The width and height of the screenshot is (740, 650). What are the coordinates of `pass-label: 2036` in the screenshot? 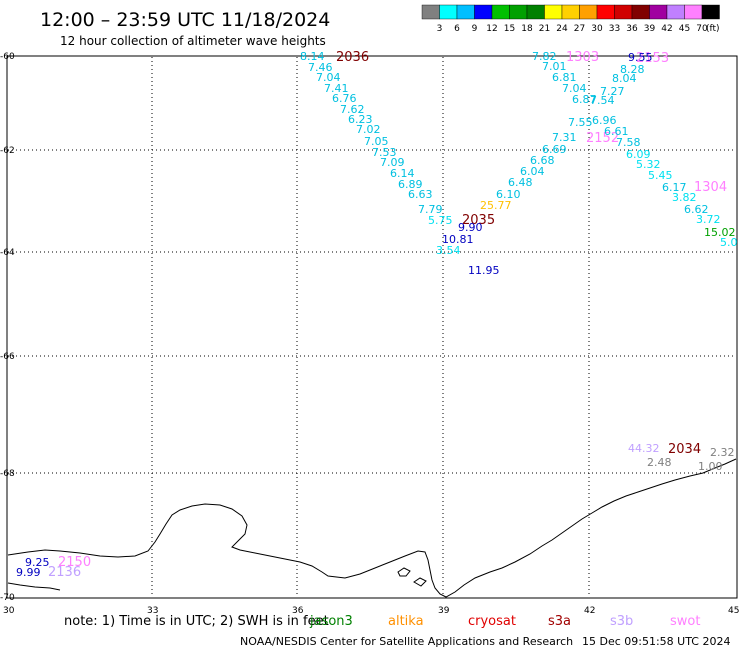 It's located at (352, 57).